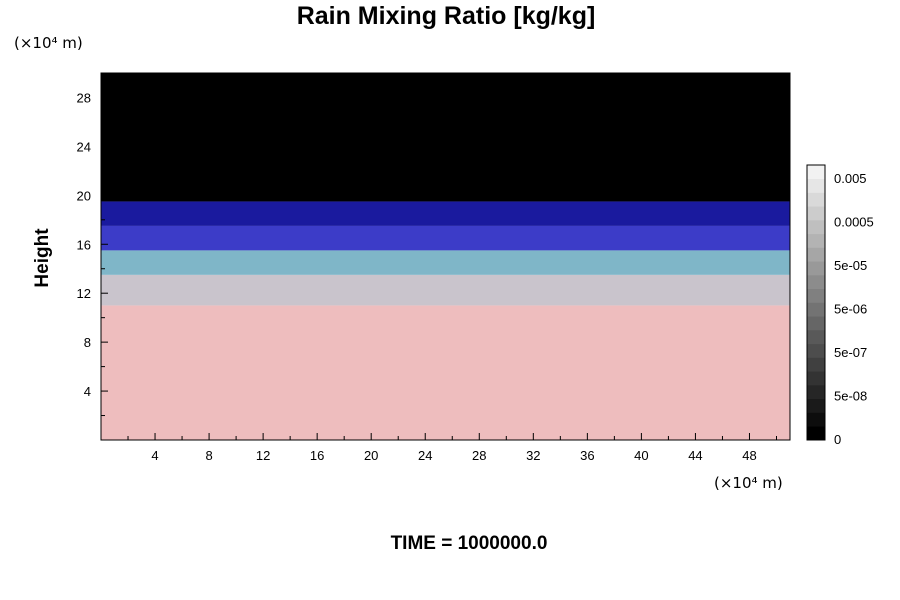 The height and width of the screenshot is (600, 900). Describe the element at coordinates (87, 342) in the screenshot. I see `y-tick-label: 8` at that location.